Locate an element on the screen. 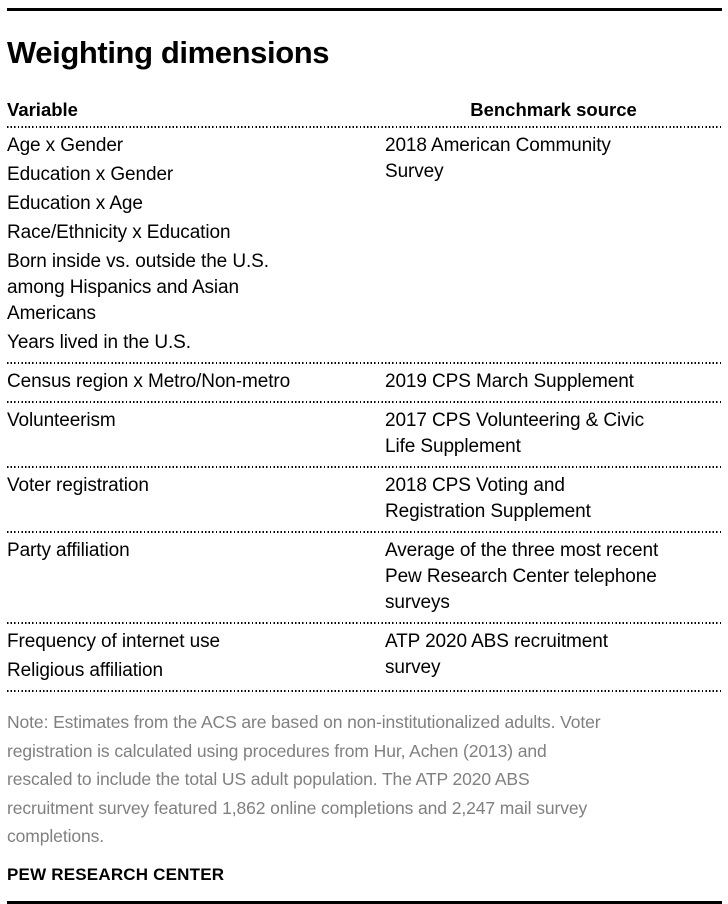 This screenshot has height=904, width=728. top-rule is located at coordinates (364, 9).